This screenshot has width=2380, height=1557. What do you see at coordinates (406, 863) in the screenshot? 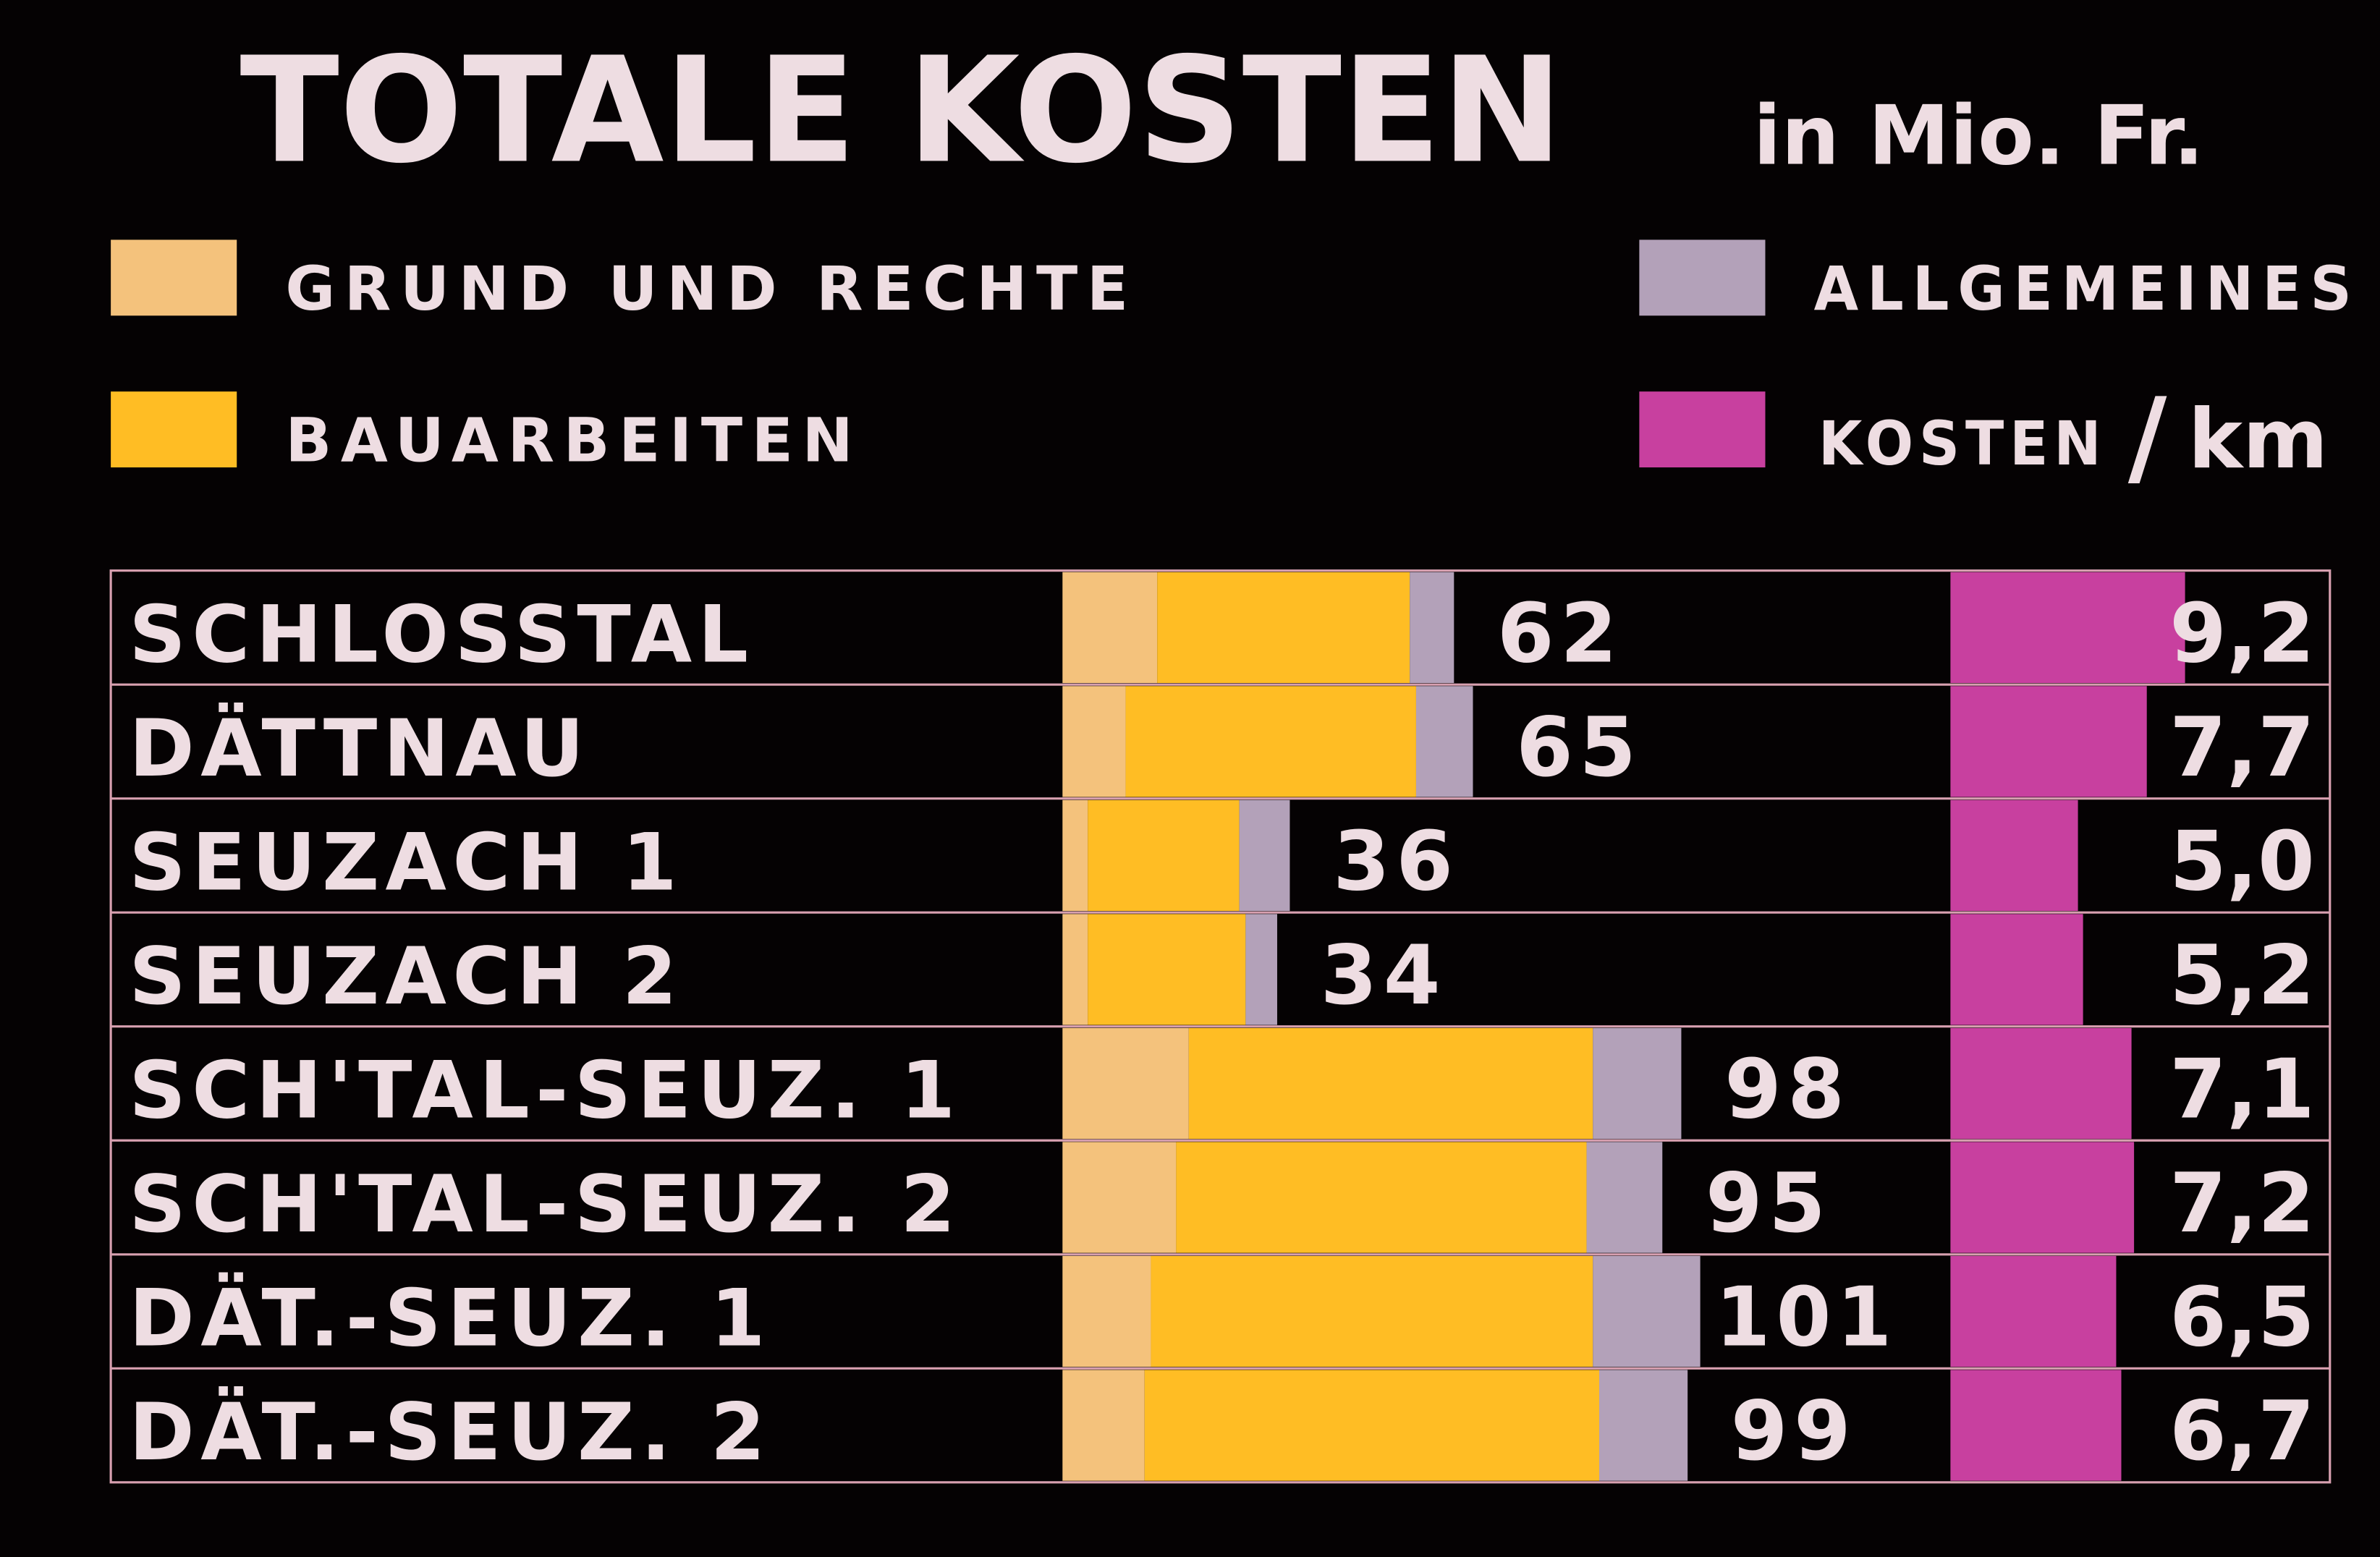
I see `row-label: SEUZACH 1` at bounding box center [406, 863].